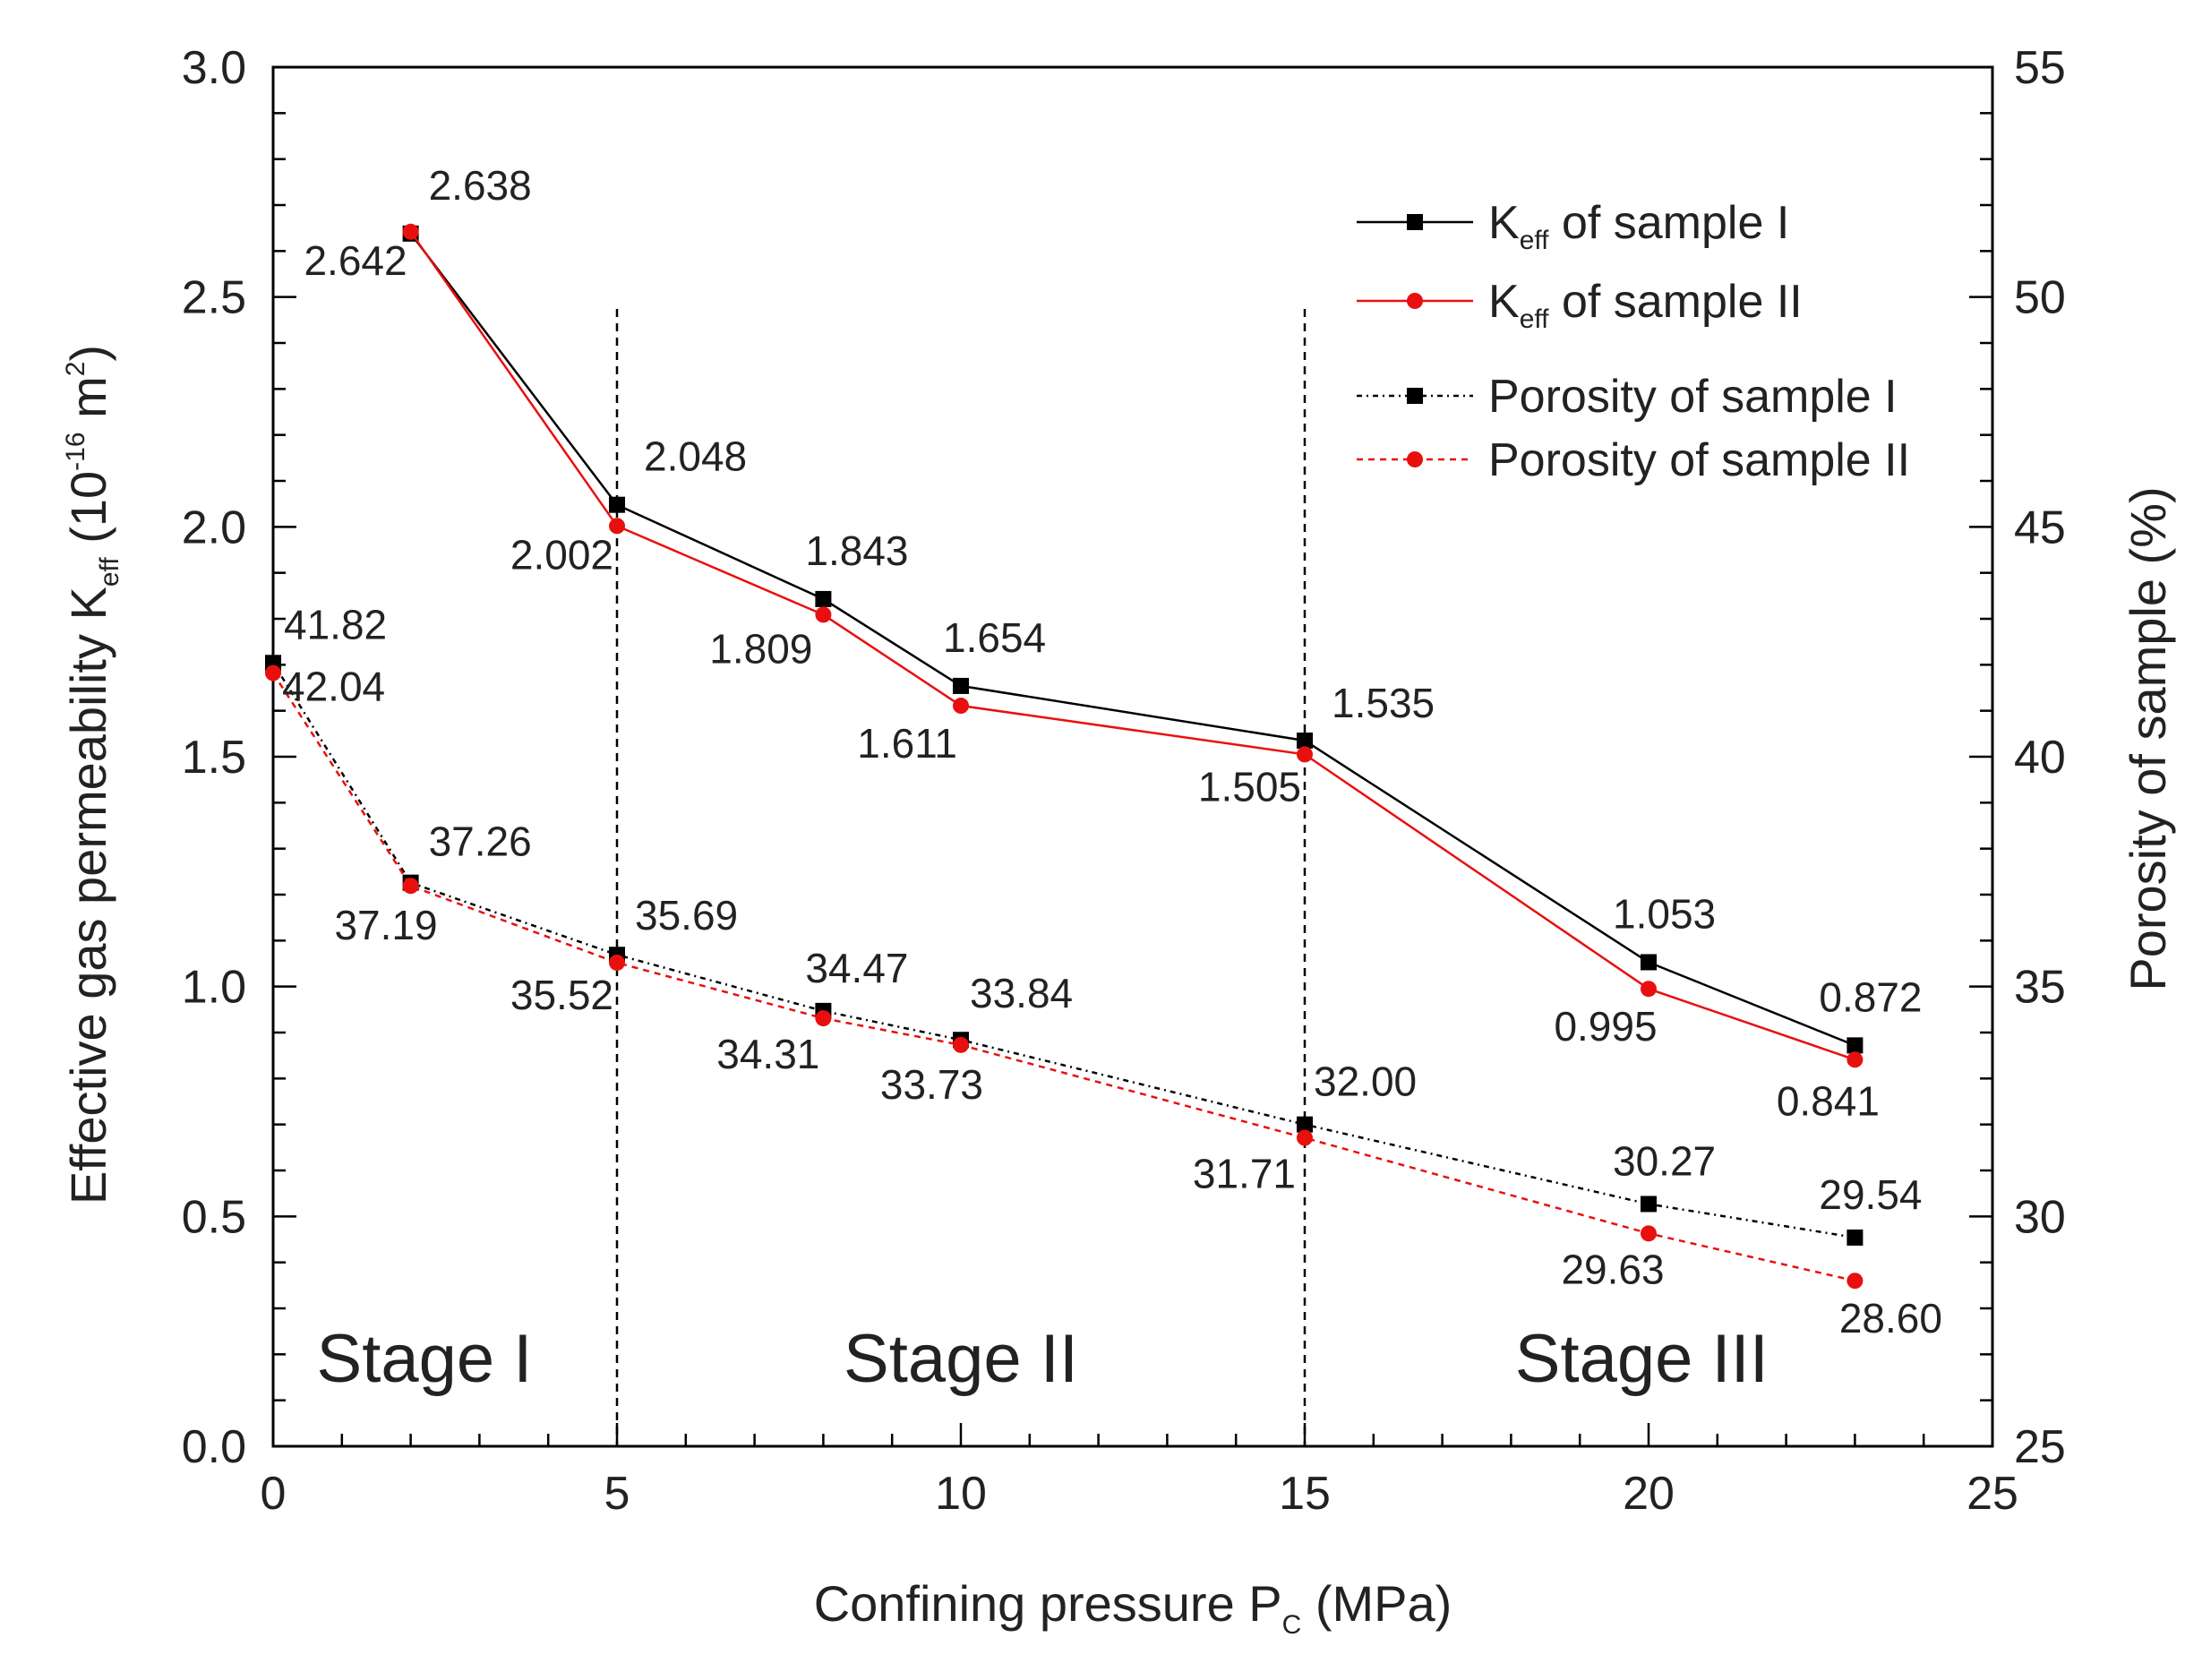 This screenshot has height=1680, width=2202. Describe the element at coordinates (425, 1359) in the screenshot. I see `stage-label: Stage I` at that location.